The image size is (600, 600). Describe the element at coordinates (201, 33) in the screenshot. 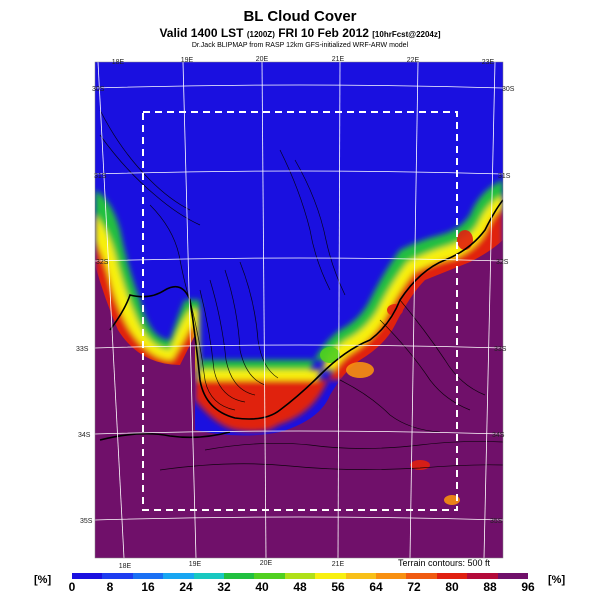

I see `valid-time: Valid 1400 LST` at that location.